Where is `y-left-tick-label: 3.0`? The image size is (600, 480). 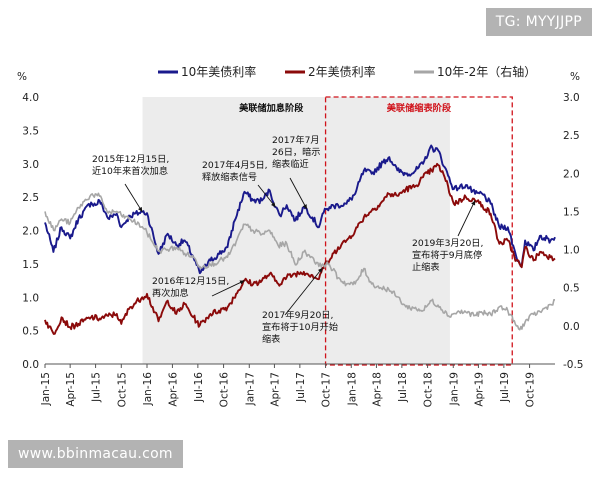 y-left-tick-label: 3.0 is located at coordinates (30, 165).